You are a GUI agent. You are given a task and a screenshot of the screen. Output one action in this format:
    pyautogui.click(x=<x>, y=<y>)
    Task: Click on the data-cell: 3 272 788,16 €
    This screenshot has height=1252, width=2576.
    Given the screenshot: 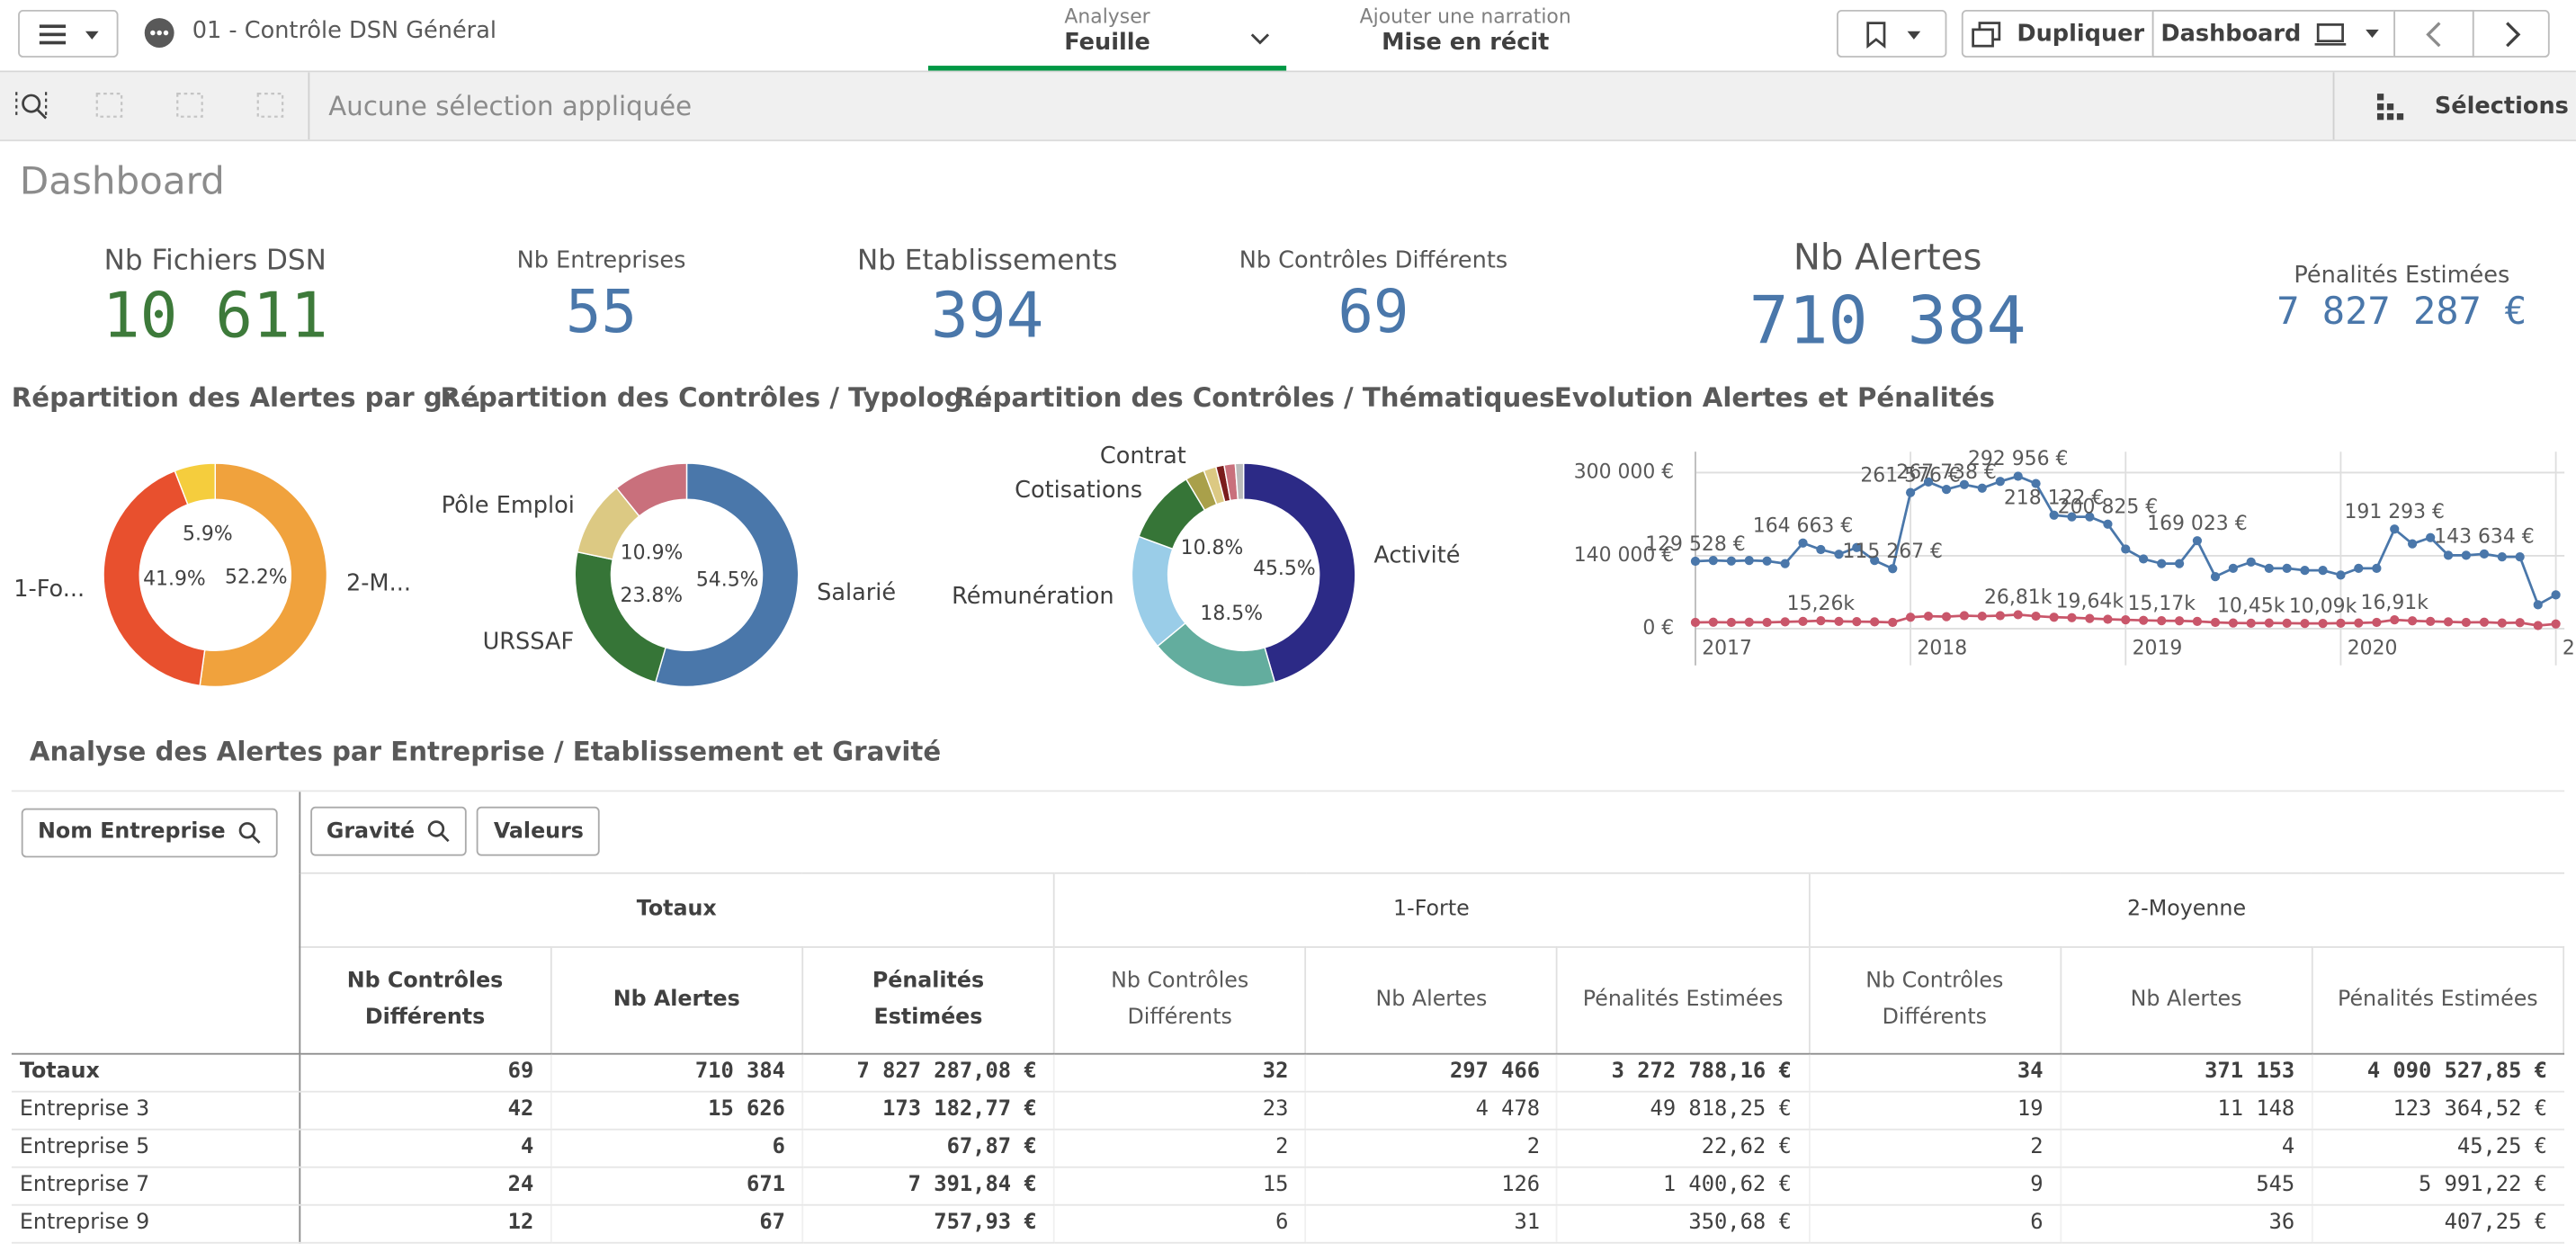 What is the action you would take?
    pyautogui.click(x=1683, y=1072)
    